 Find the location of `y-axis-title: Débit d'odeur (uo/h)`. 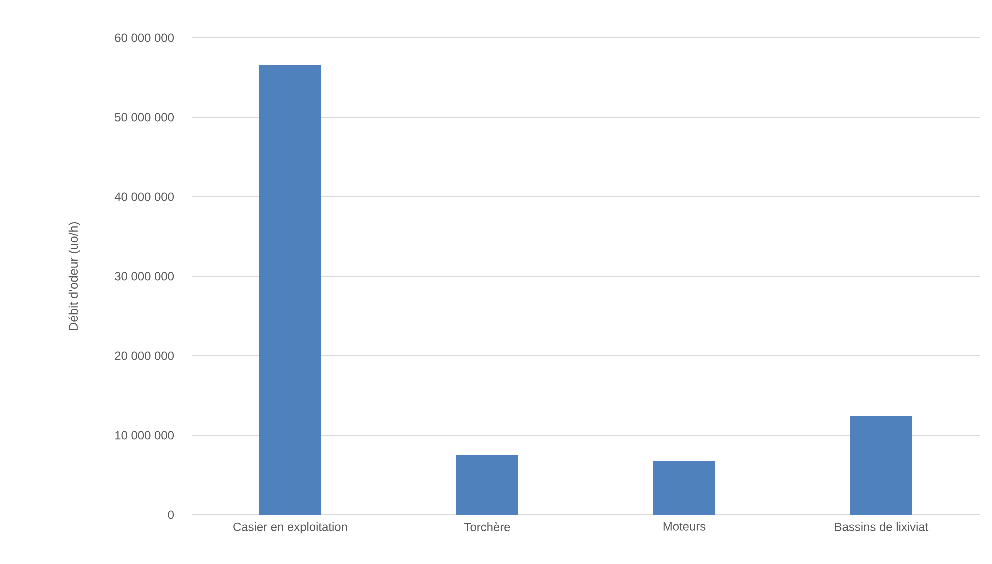

y-axis-title: Débit d'odeur (uo/h) is located at coordinates (74, 276).